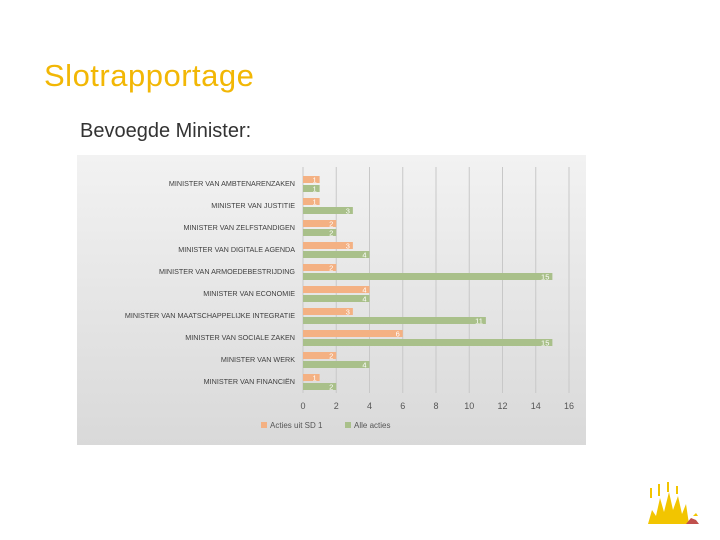  Describe the element at coordinates (336, 406) in the screenshot. I see `x-tick-label: 2` at that location.